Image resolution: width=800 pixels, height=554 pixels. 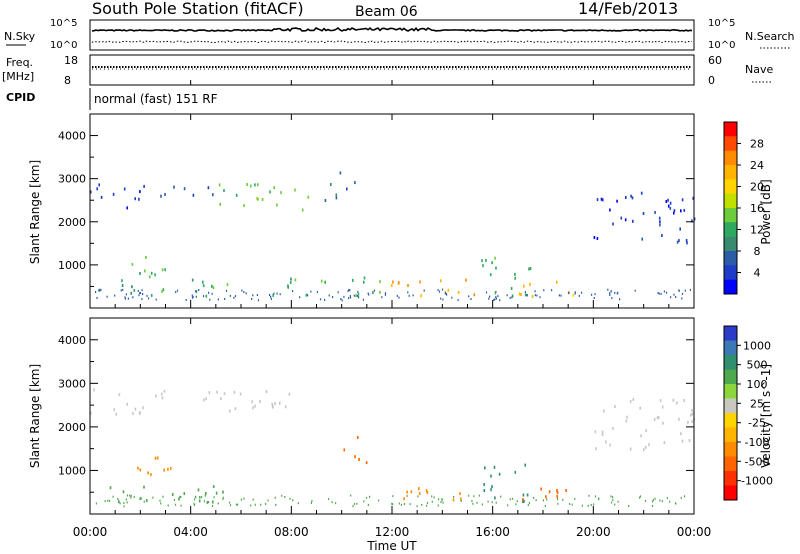 I want to click on x-axis-label: Time UT, so click(x=391, y=546).